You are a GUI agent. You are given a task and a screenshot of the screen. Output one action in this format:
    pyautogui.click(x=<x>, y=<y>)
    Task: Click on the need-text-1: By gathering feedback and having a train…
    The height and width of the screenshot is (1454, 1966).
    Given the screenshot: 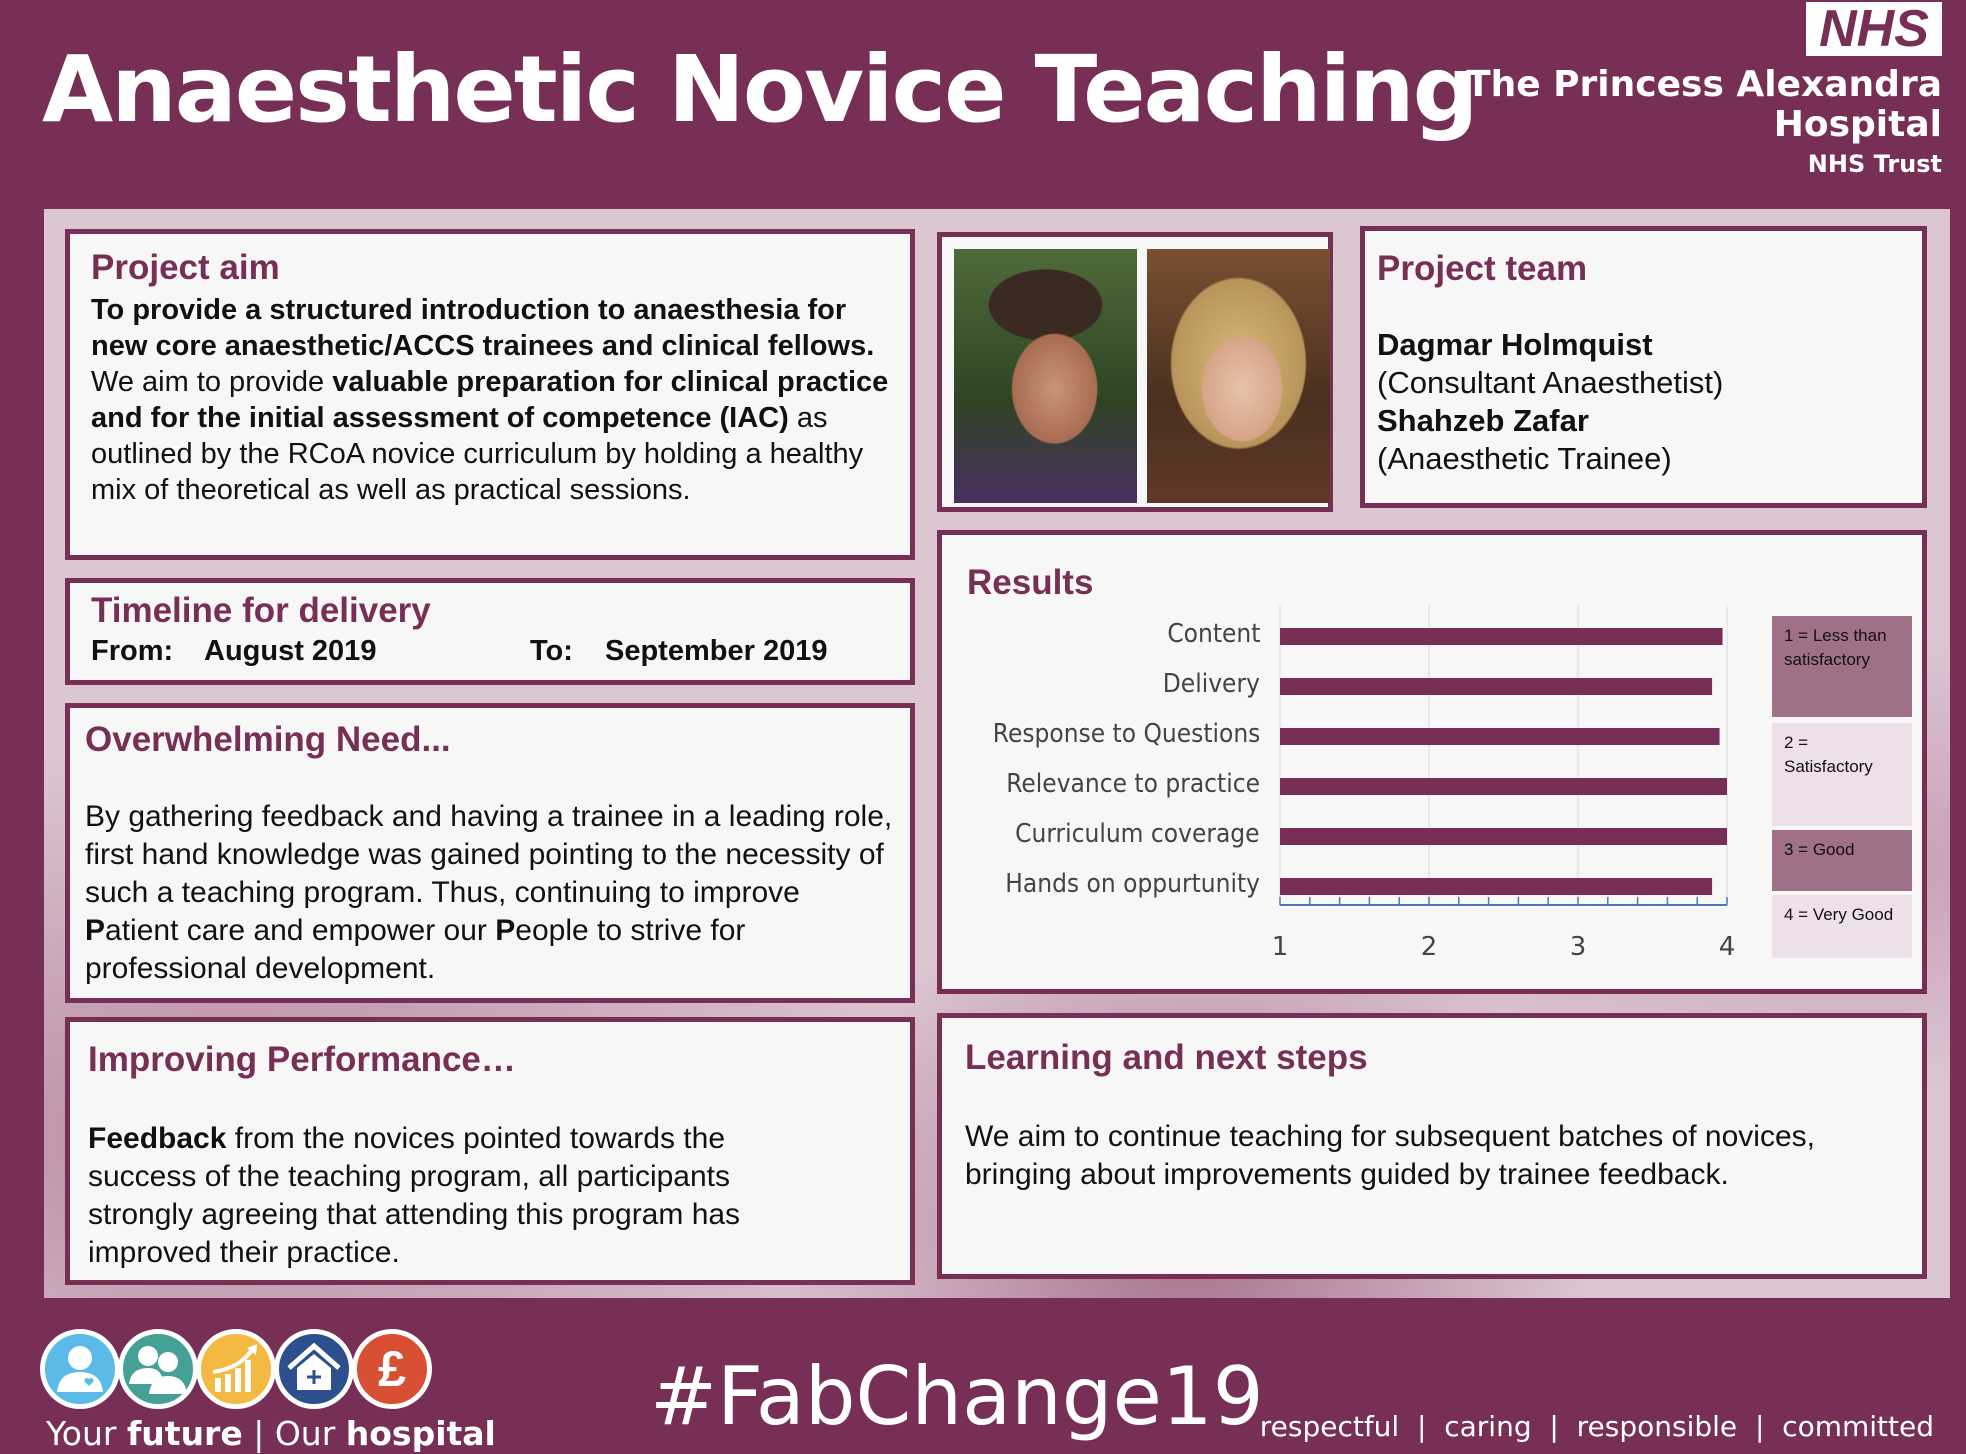 What is the action you would take?
    pyautogui.click(x=489, y=854)
    